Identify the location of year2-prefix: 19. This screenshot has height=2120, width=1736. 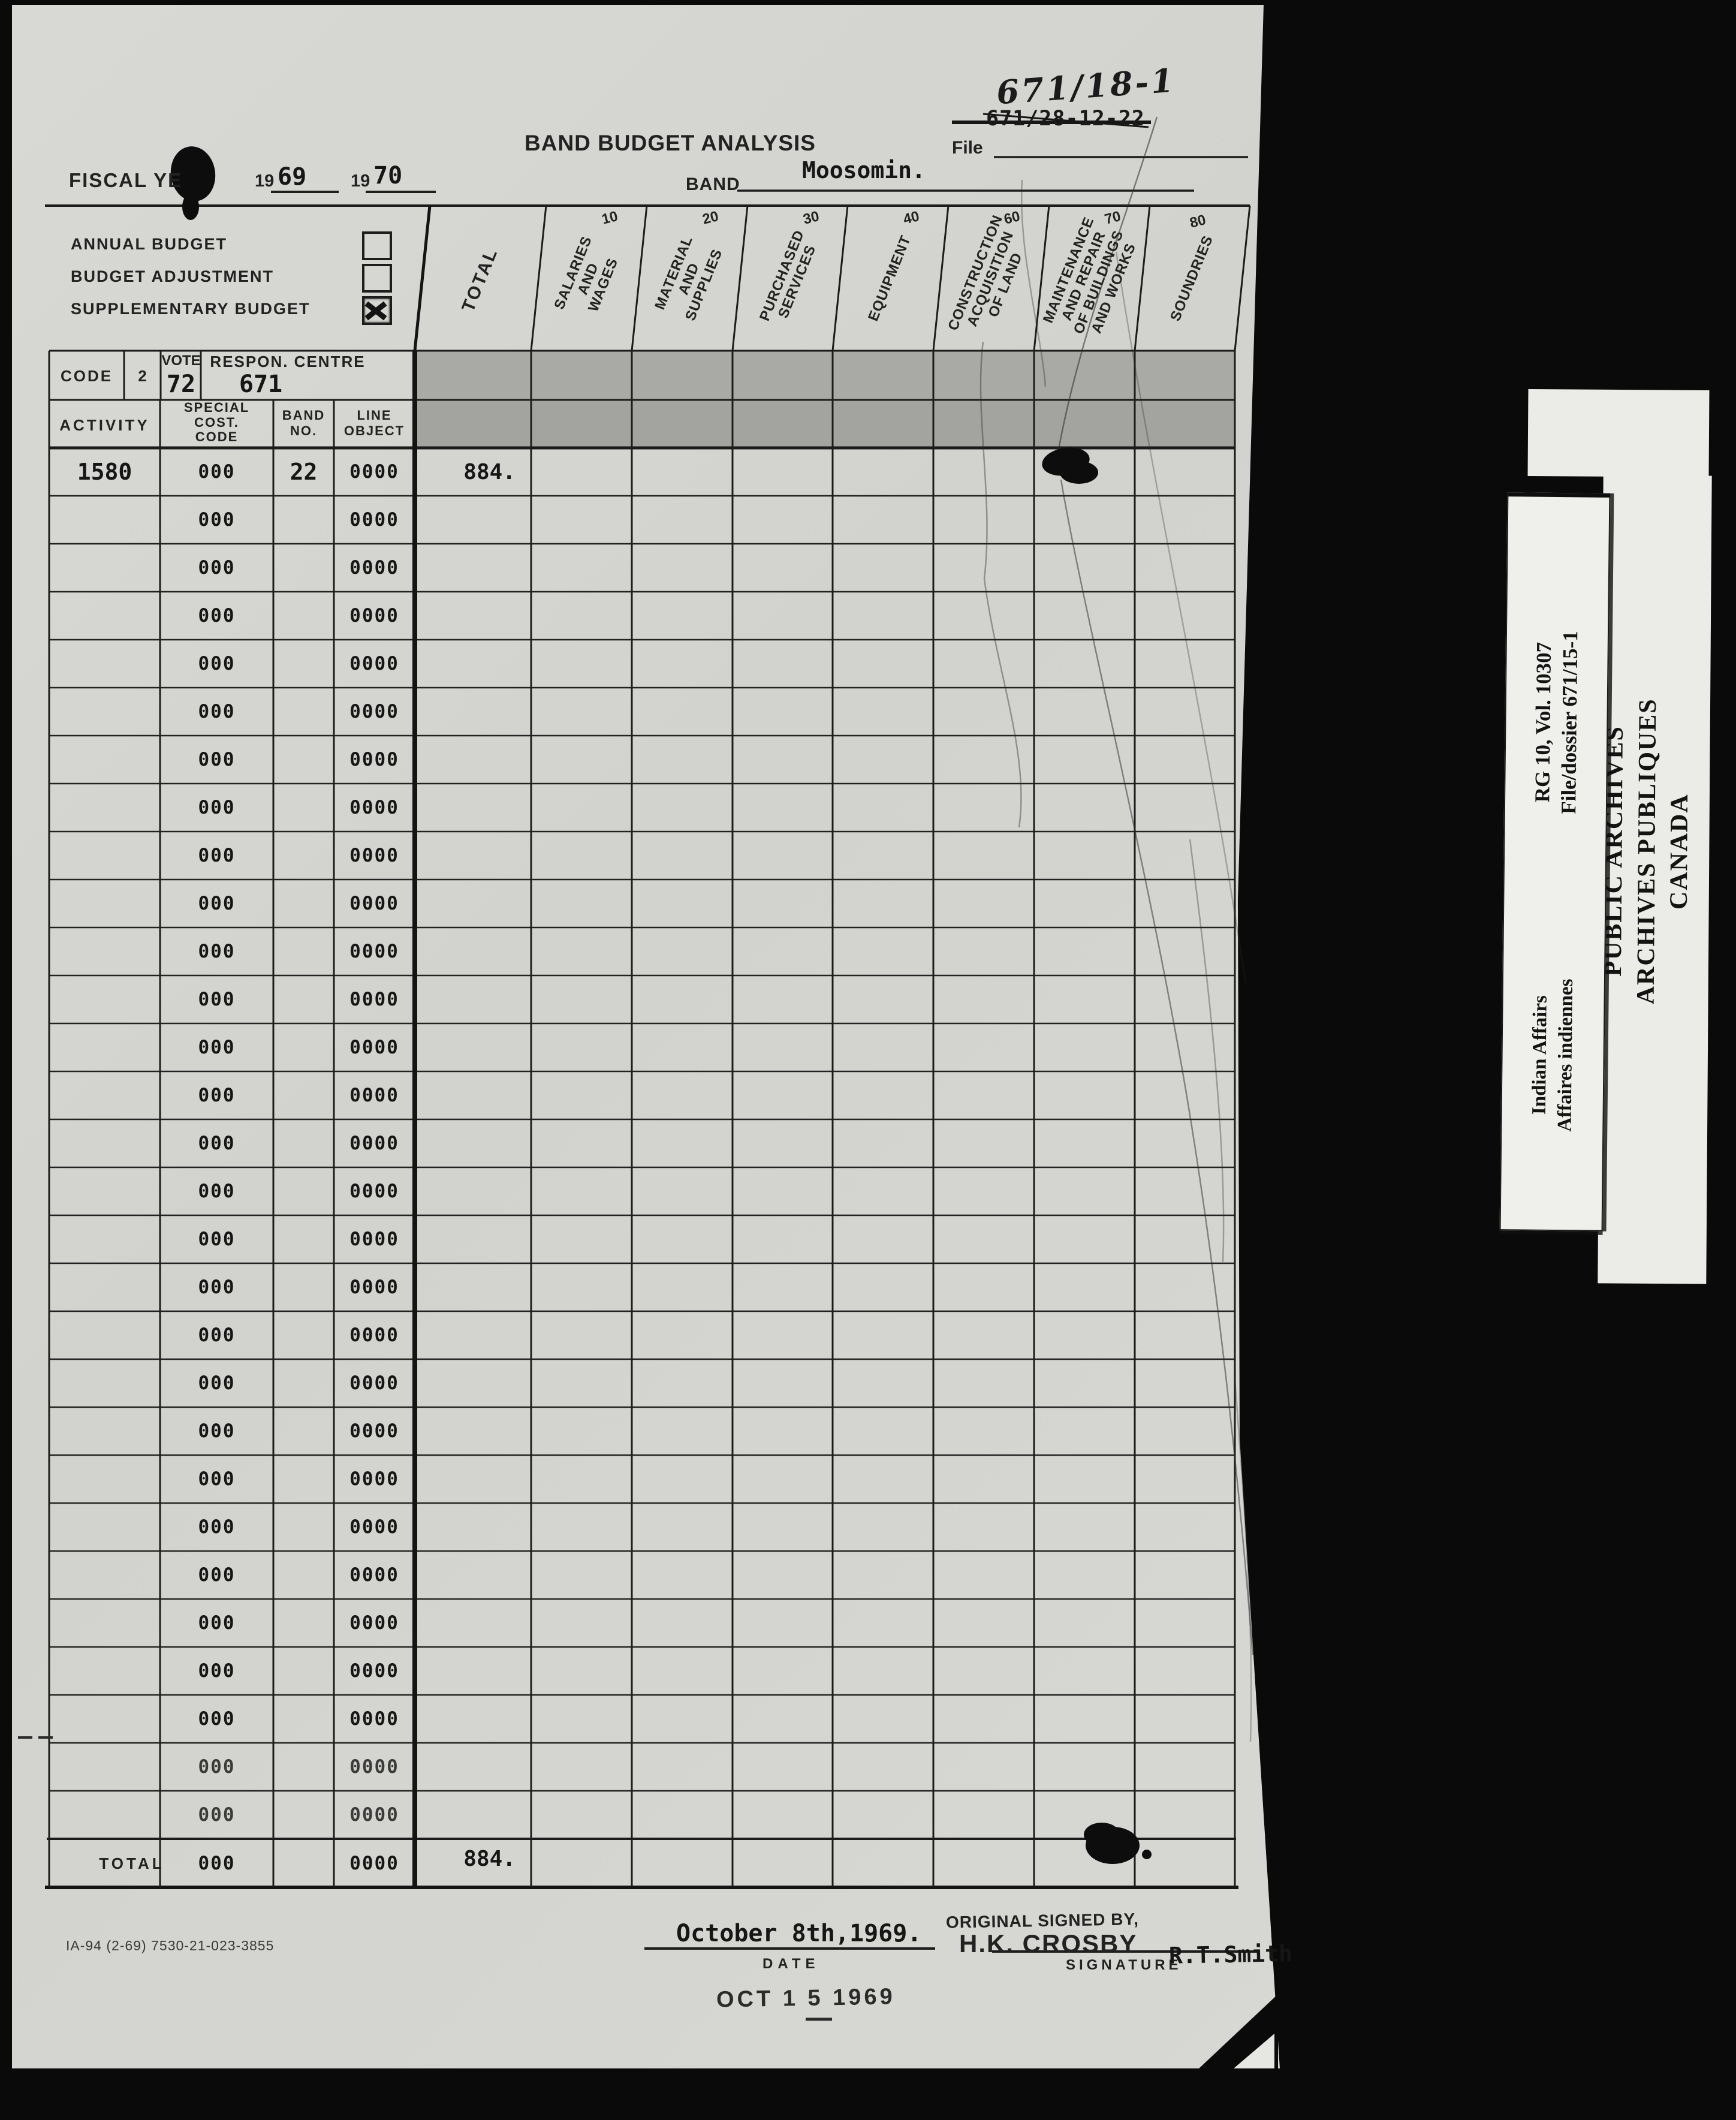
(360, 181).